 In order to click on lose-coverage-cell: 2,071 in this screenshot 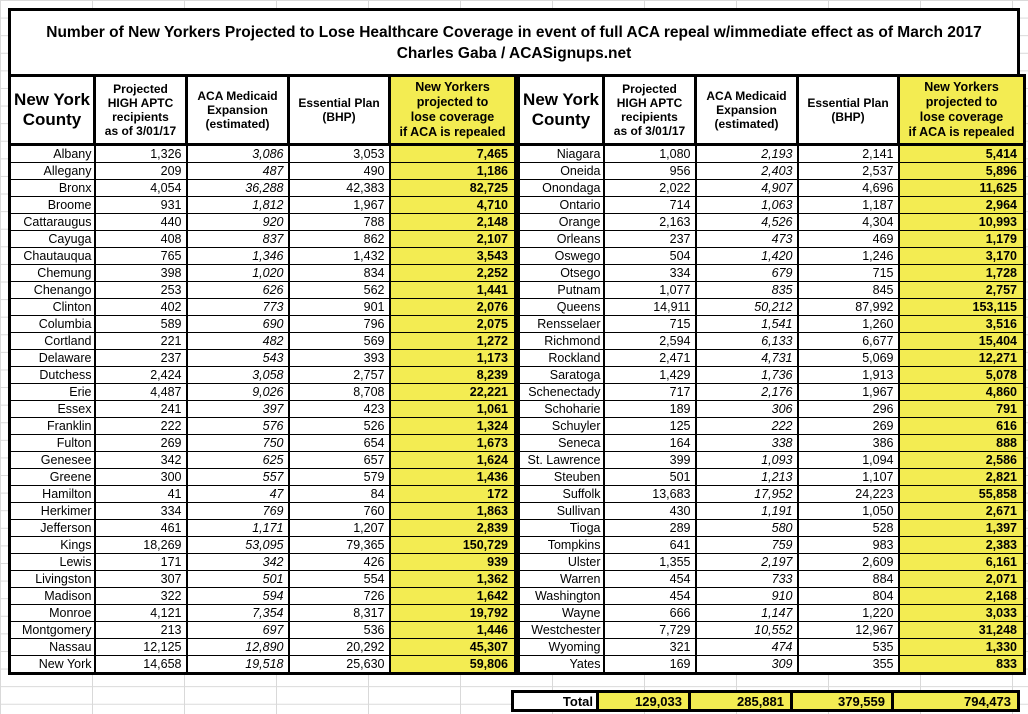, I will do `click(961, 579)`.